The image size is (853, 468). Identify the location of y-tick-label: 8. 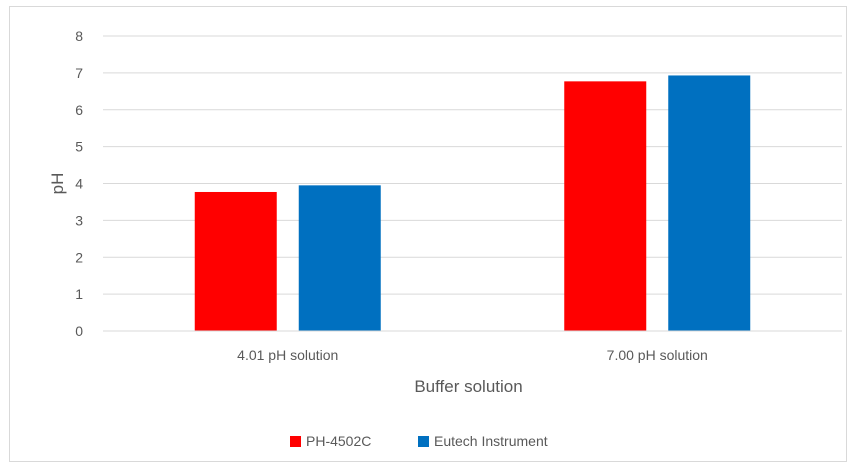
(79, 36).